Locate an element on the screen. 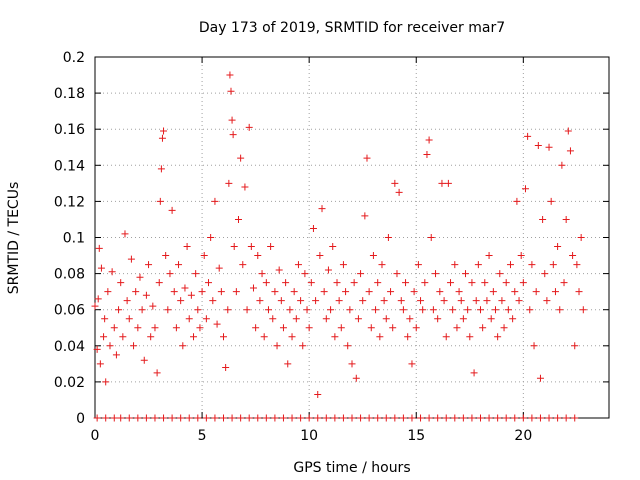  y-tick-label: 0.12 is located at coordinates (69, 202).